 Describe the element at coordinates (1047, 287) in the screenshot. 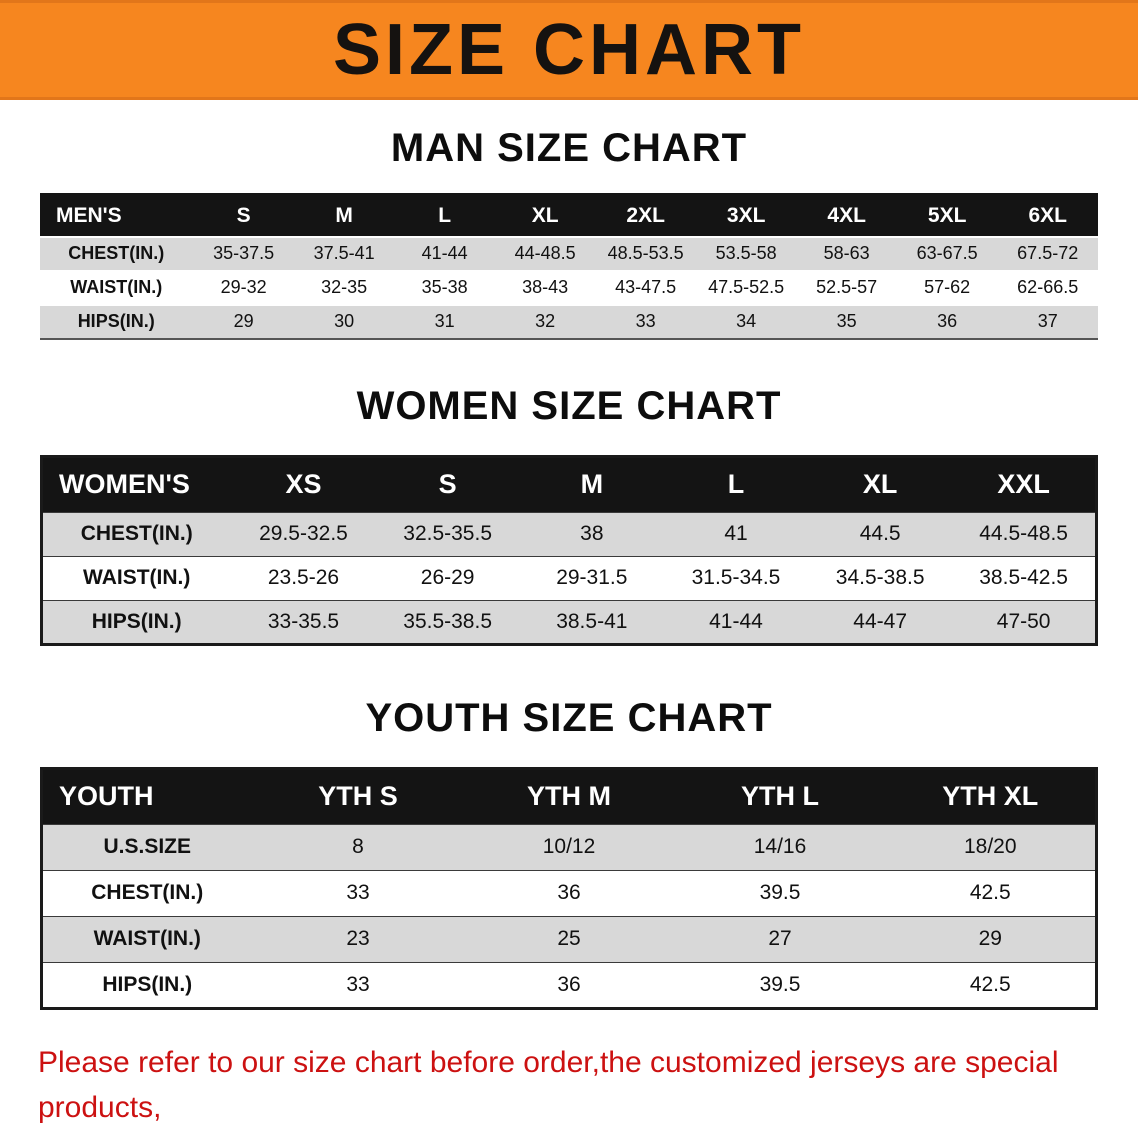

I see `value-cell: 62-66.5` at that location.